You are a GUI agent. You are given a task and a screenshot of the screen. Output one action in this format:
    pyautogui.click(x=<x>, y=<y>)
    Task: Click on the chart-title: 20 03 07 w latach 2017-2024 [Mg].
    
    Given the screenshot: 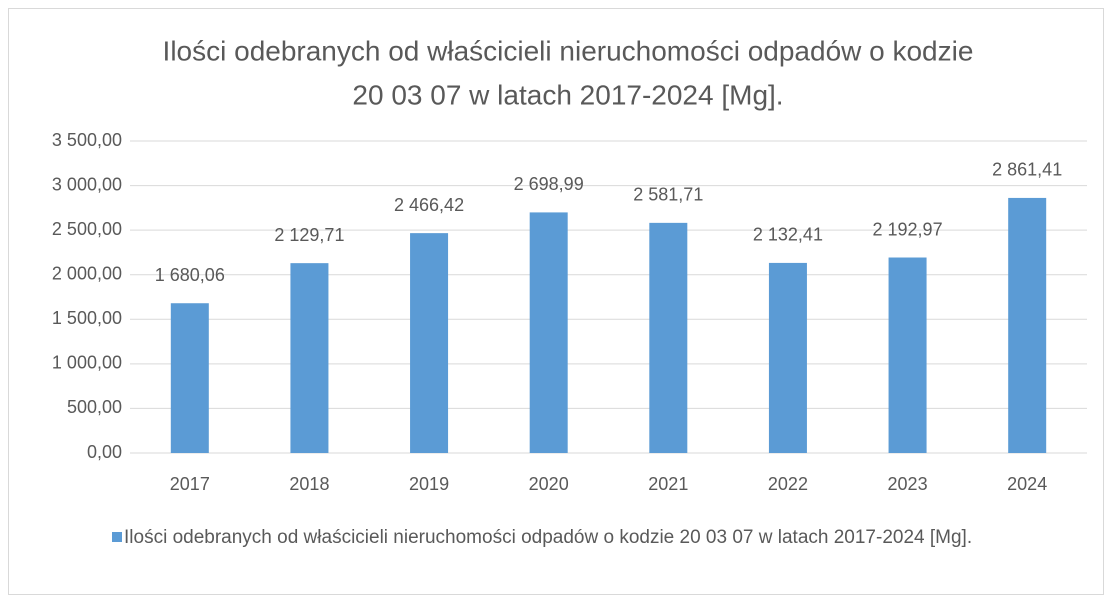 What is the action you would take?
    pyautogui.click(x=567, y=94)
    